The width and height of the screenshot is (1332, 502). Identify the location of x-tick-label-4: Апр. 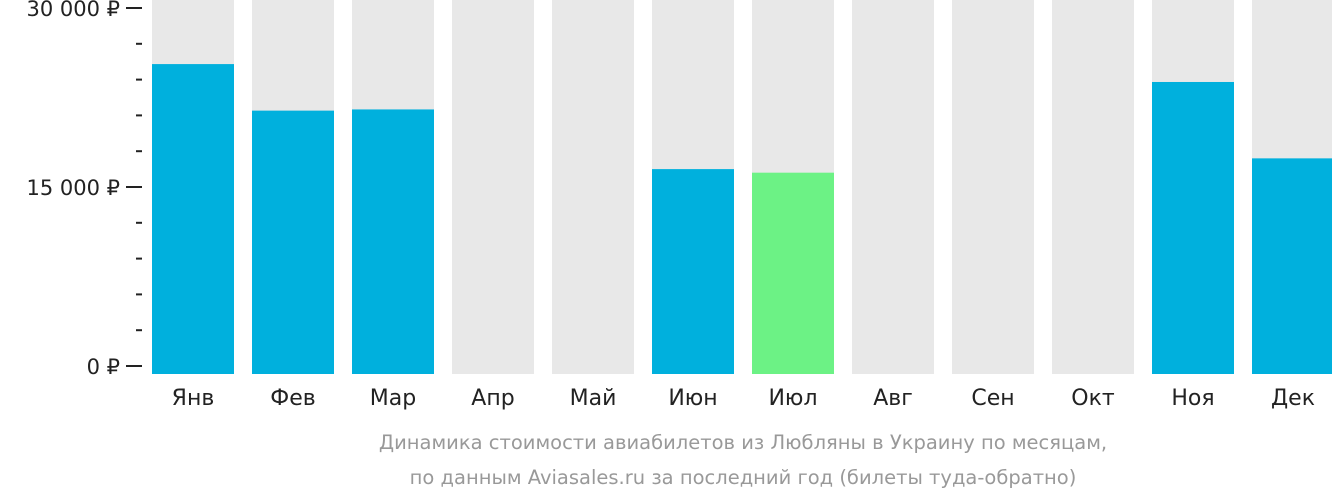
(492, 398).